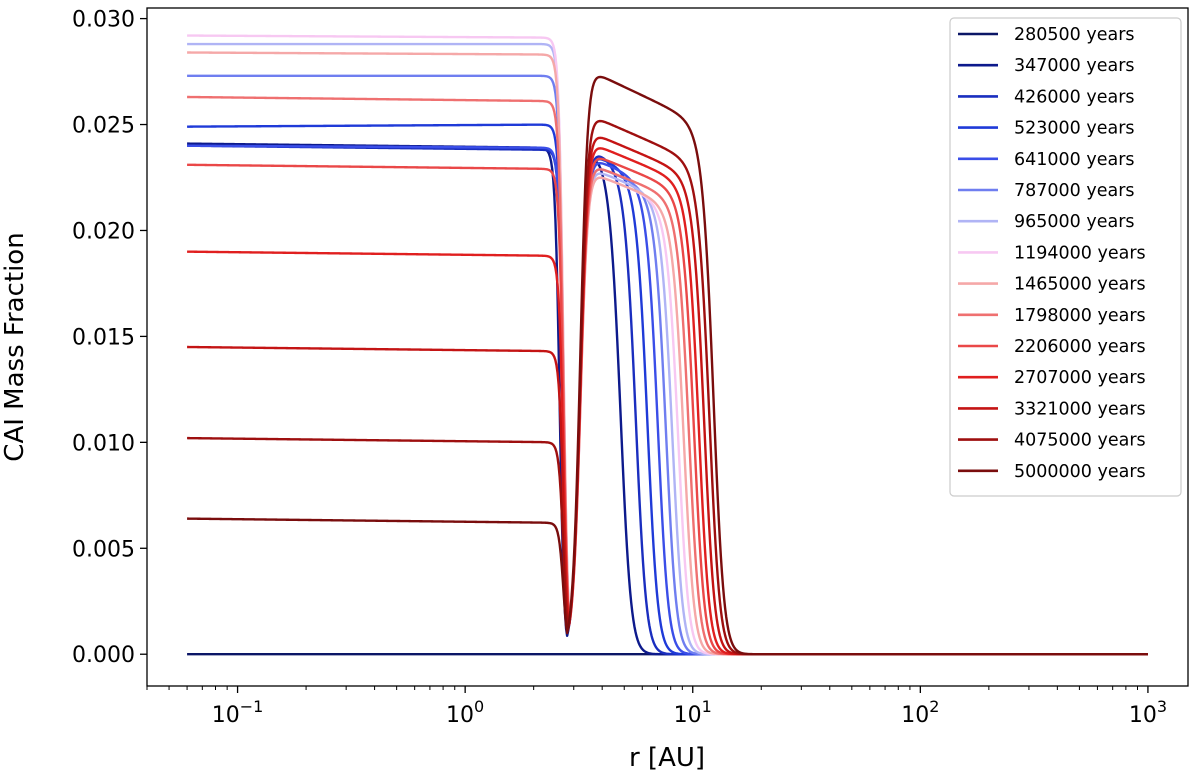 The width and height of the screenshot is (1200, 776). Describe the element at coordinates (1074, 97) in the screenshot. I see `legend-item-label: 426000 years` at that location.